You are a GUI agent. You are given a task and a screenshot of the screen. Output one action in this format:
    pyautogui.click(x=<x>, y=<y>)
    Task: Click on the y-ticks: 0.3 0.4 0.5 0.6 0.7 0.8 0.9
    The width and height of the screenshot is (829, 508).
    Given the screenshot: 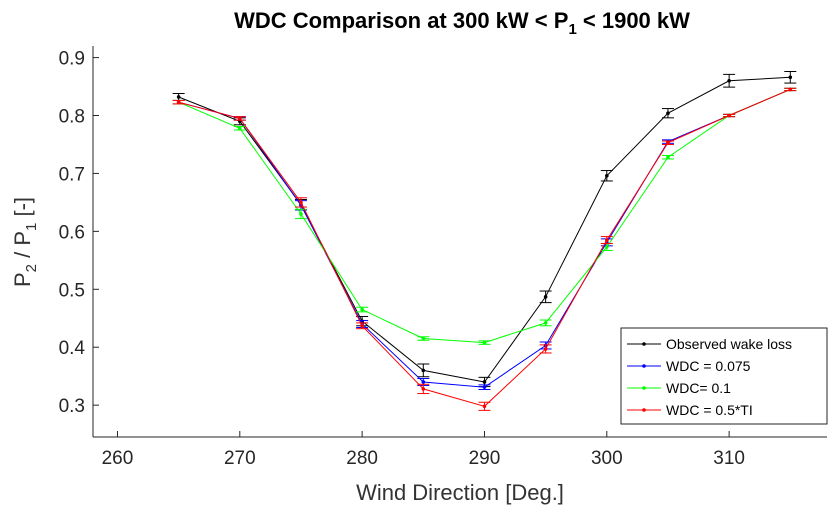 What is the action you would take?
    pyautogui.click(x=79, y=233)
    